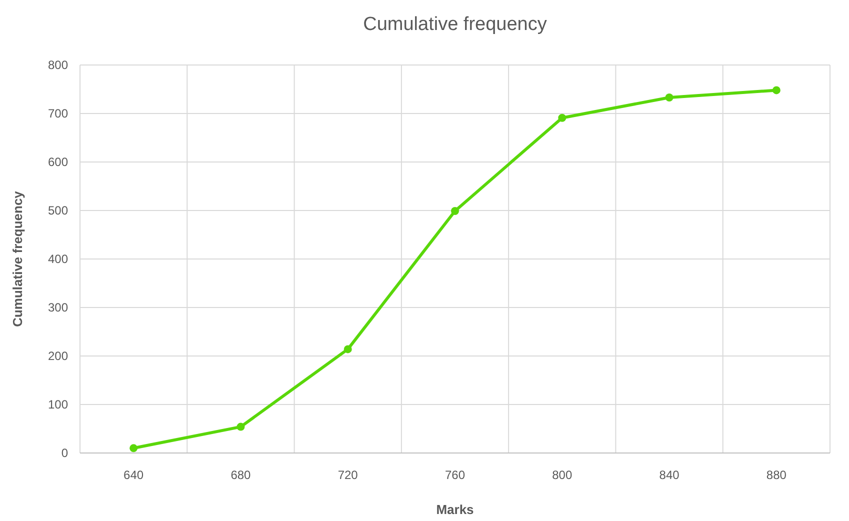 The image size is (849, 521). What do you see at coordinates (348, 475) in the screenshot?
I see `x-tick-label: 720` at bounding box center [348, 475].